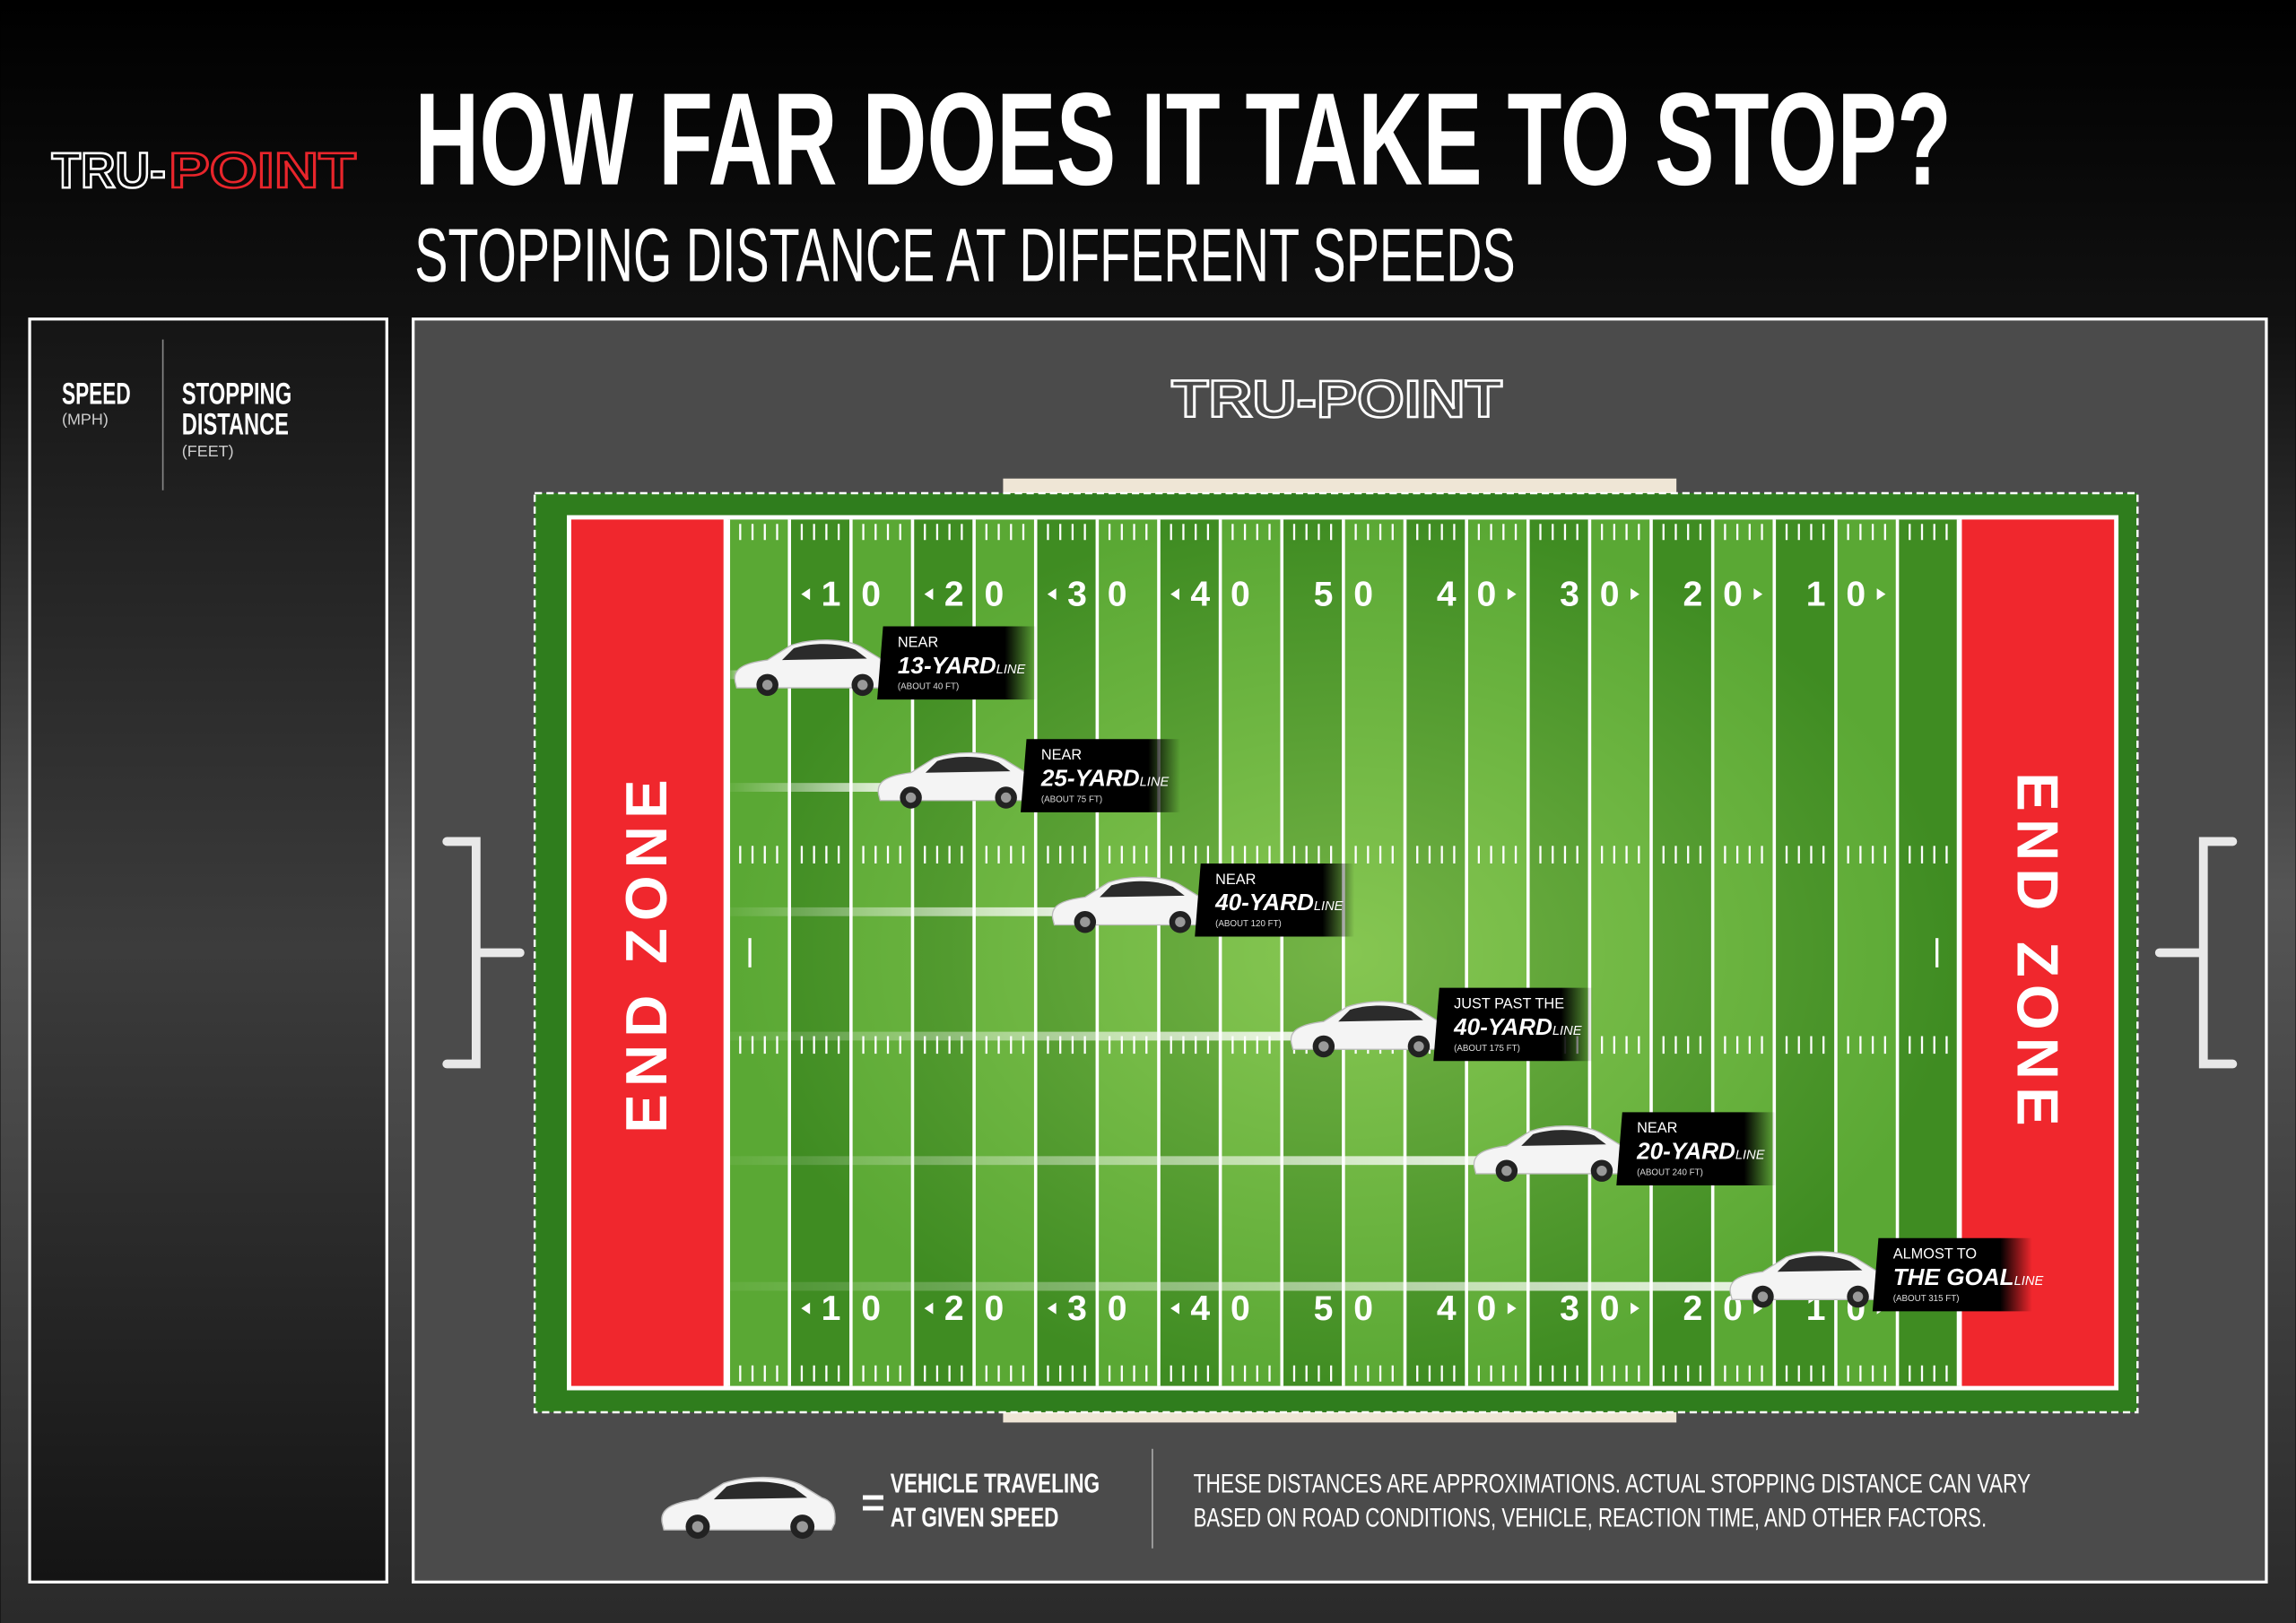 The width and height of the screenshot is (2296, 1623). Describe the element at coordinates (208, 451) in the screenshot. I see `column-unit: (FEET)` at that location.